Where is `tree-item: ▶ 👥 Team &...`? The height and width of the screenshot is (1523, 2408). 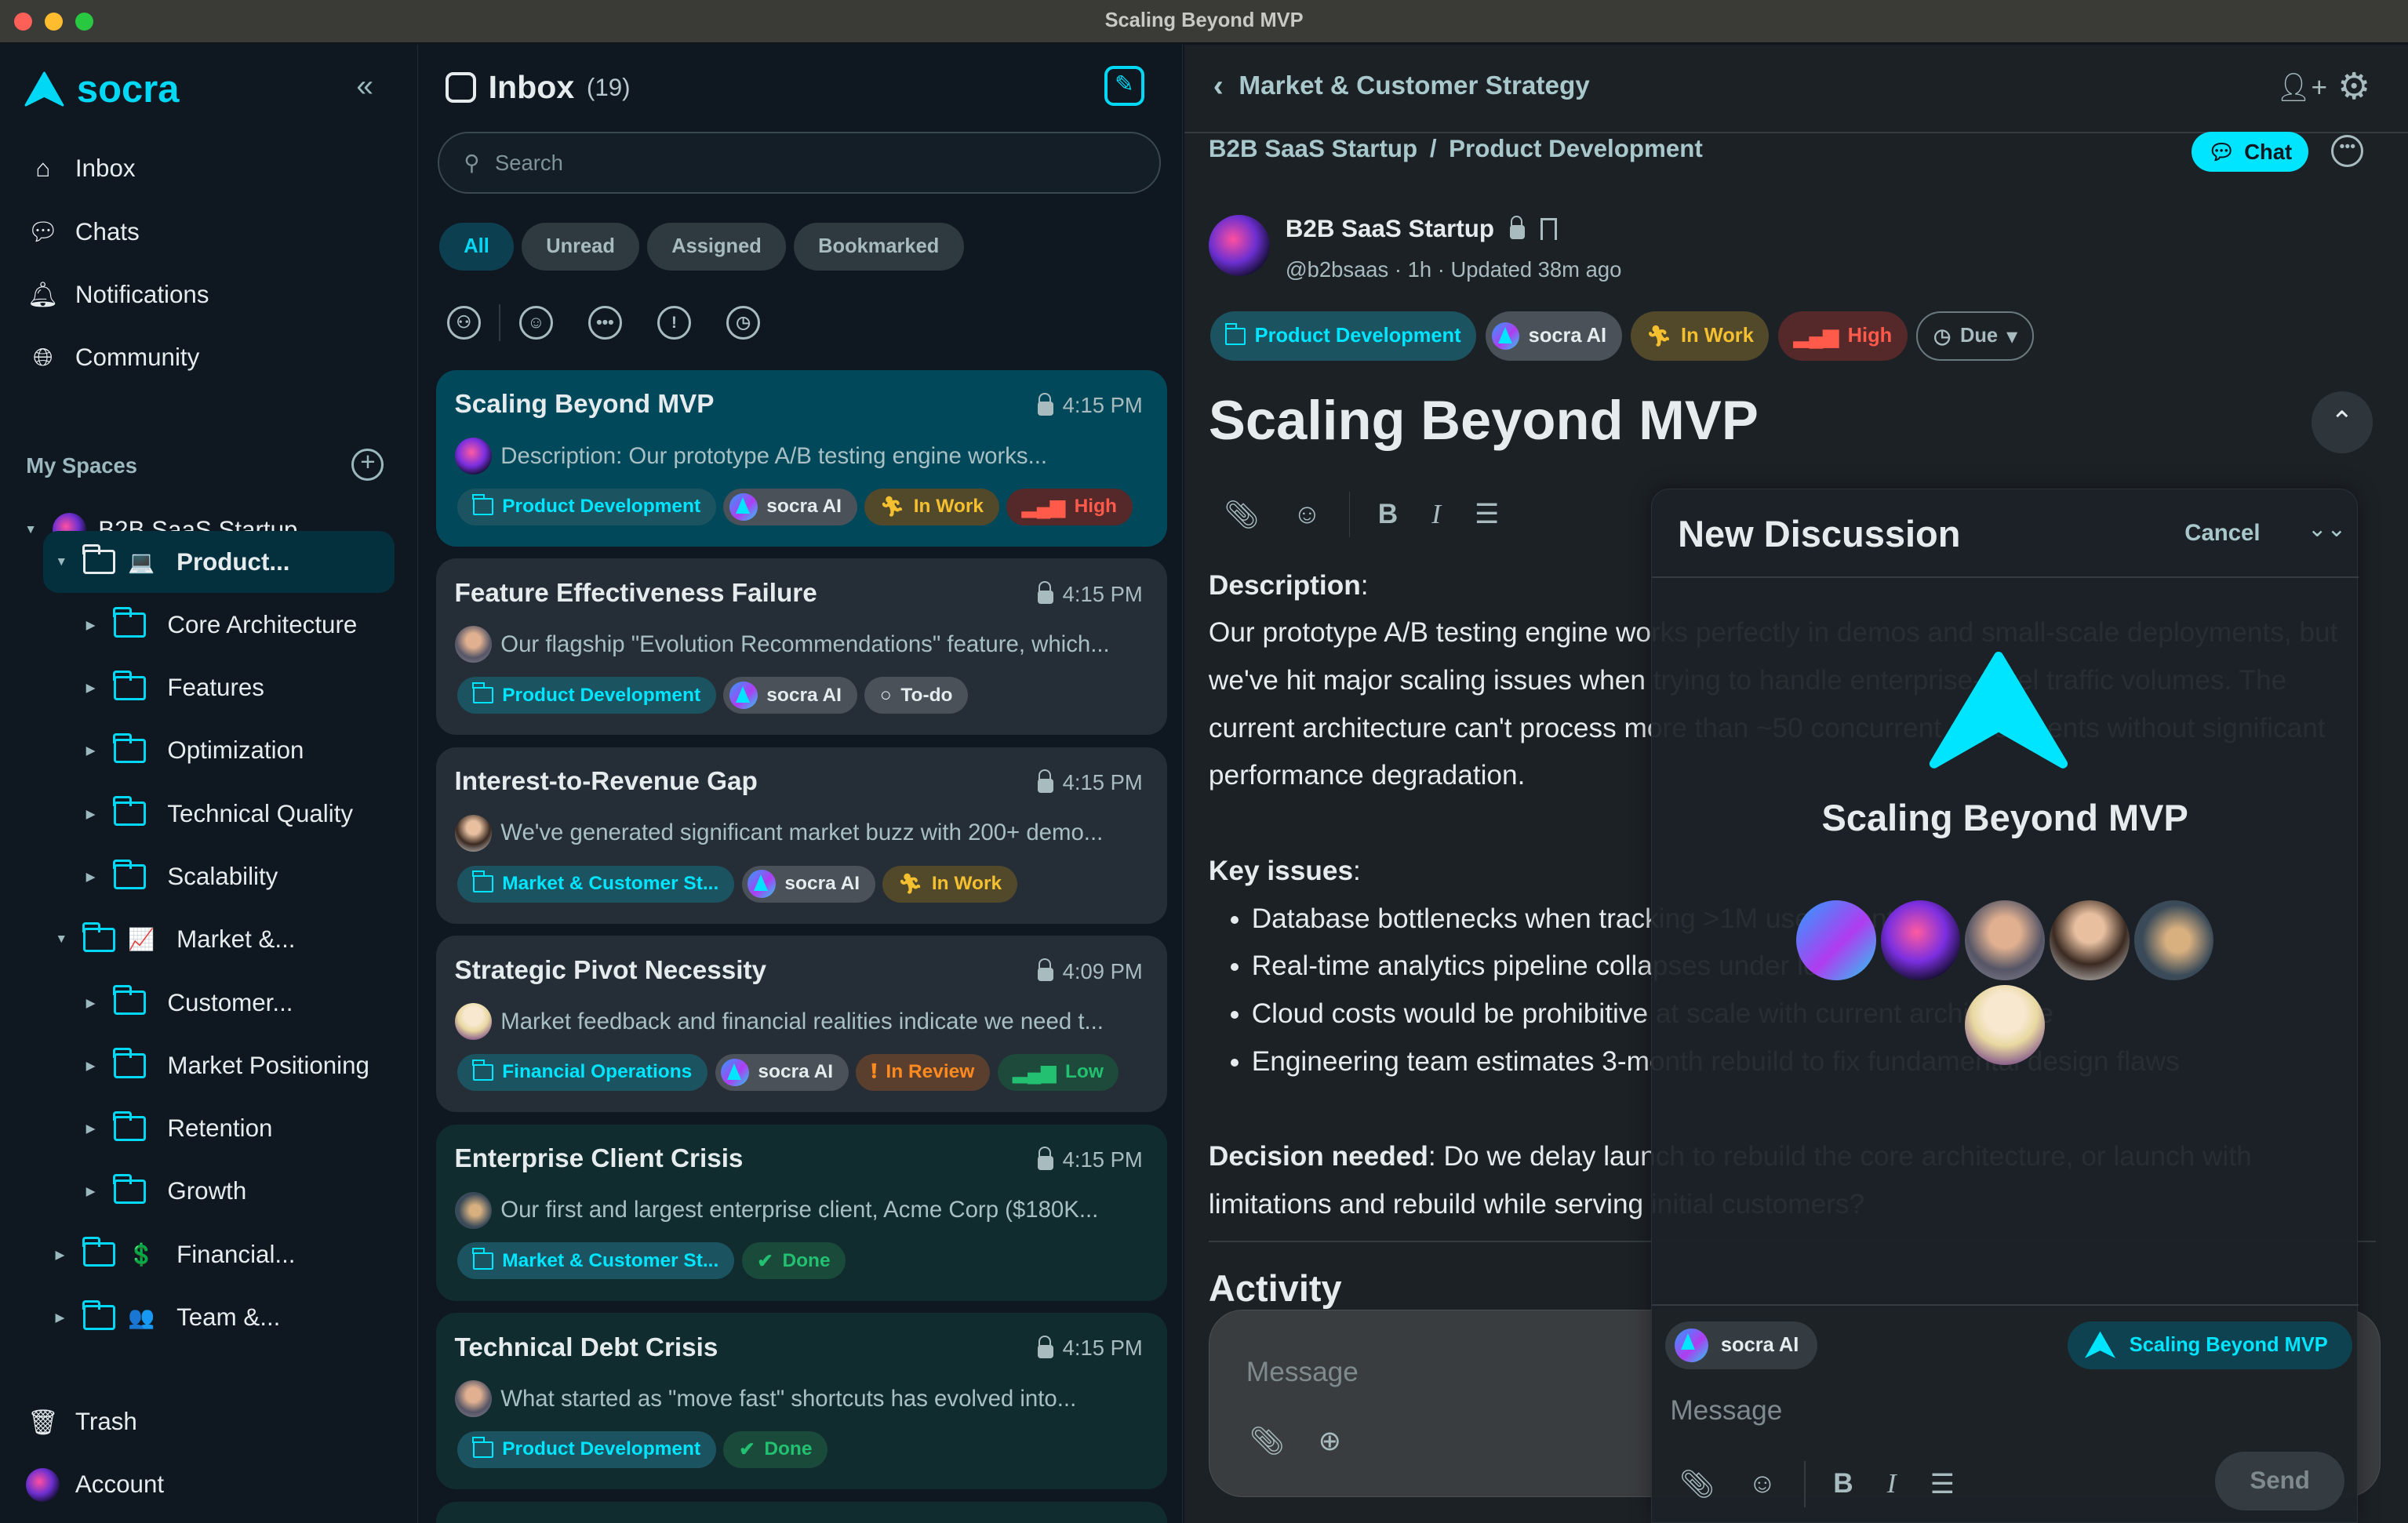
tree-item: ▶ 👥 Team &... is located at coordinates (161, 1317).